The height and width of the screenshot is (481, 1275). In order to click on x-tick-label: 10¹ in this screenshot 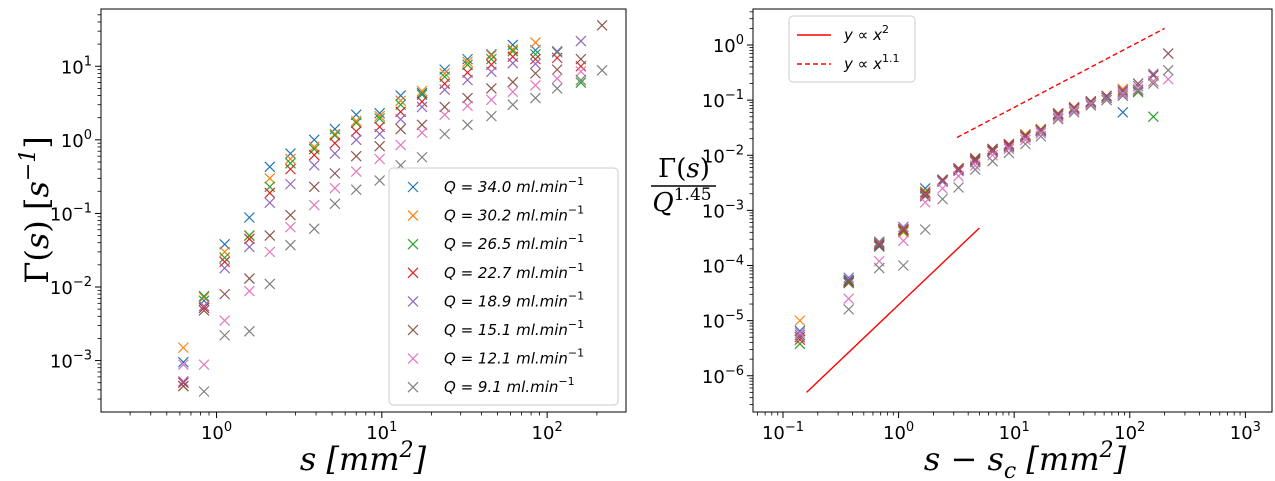, I will do `click(1014, 432)`.